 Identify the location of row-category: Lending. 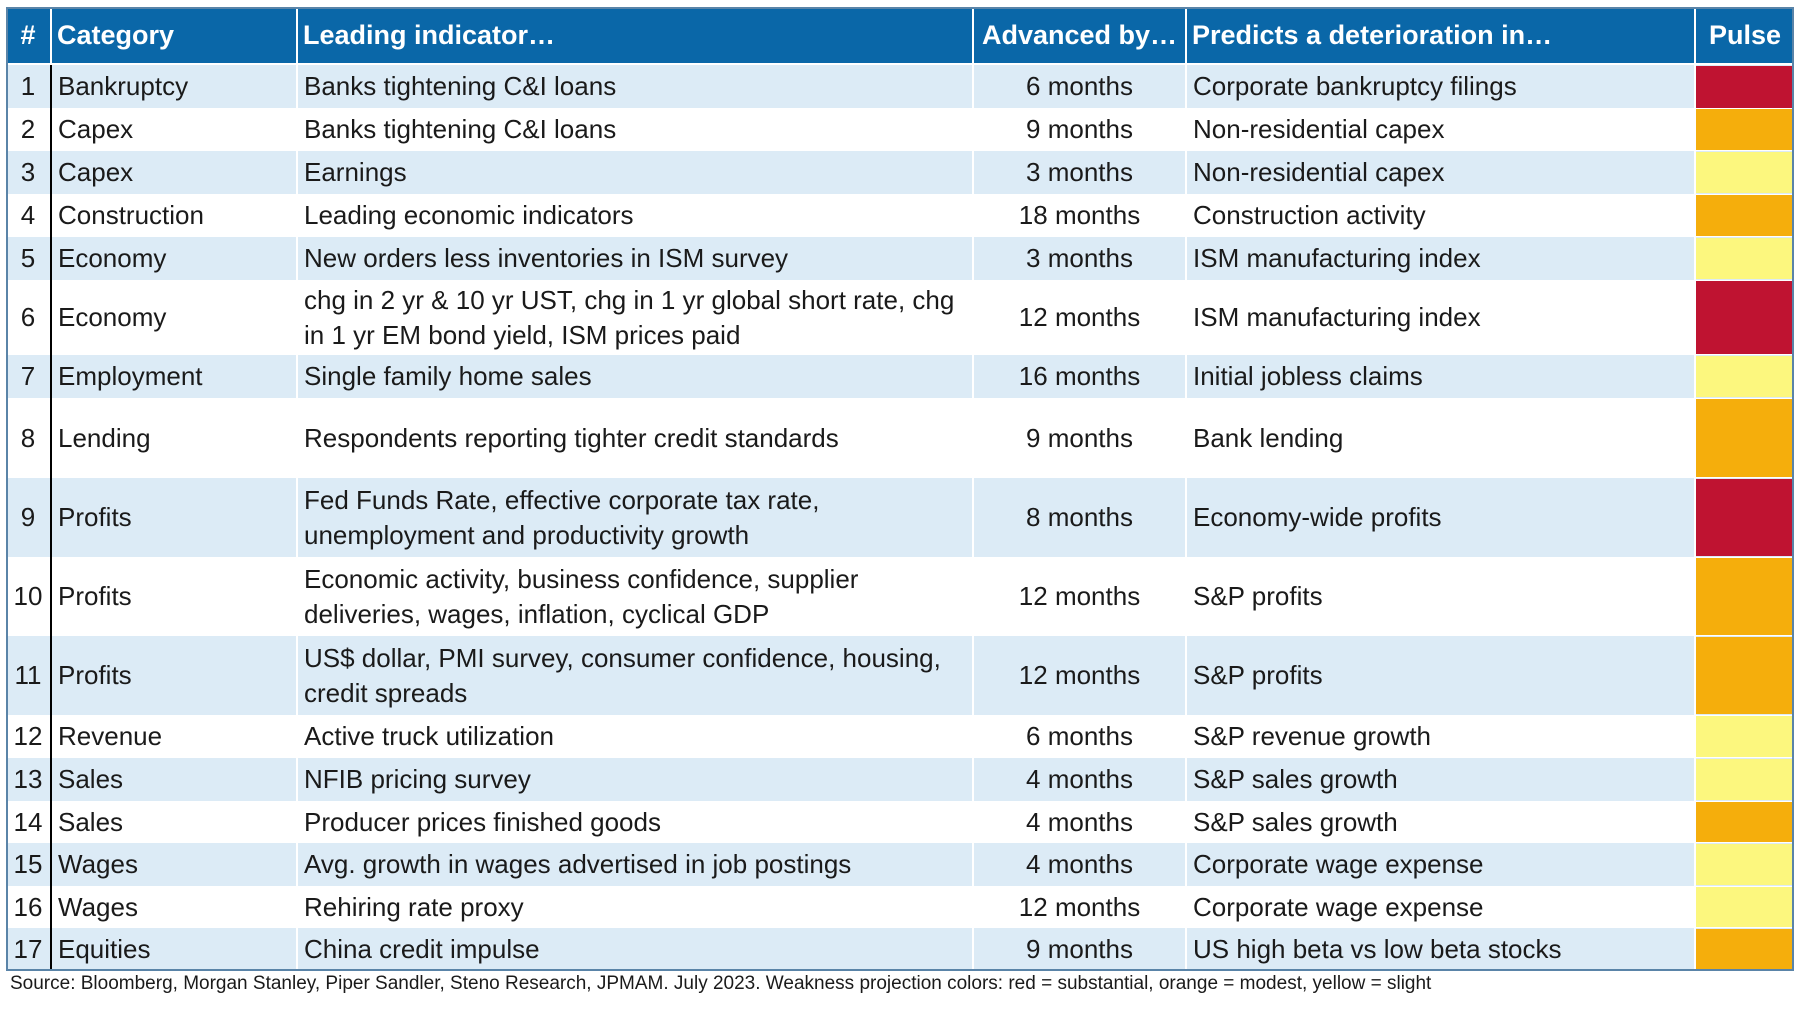
(174, 438).